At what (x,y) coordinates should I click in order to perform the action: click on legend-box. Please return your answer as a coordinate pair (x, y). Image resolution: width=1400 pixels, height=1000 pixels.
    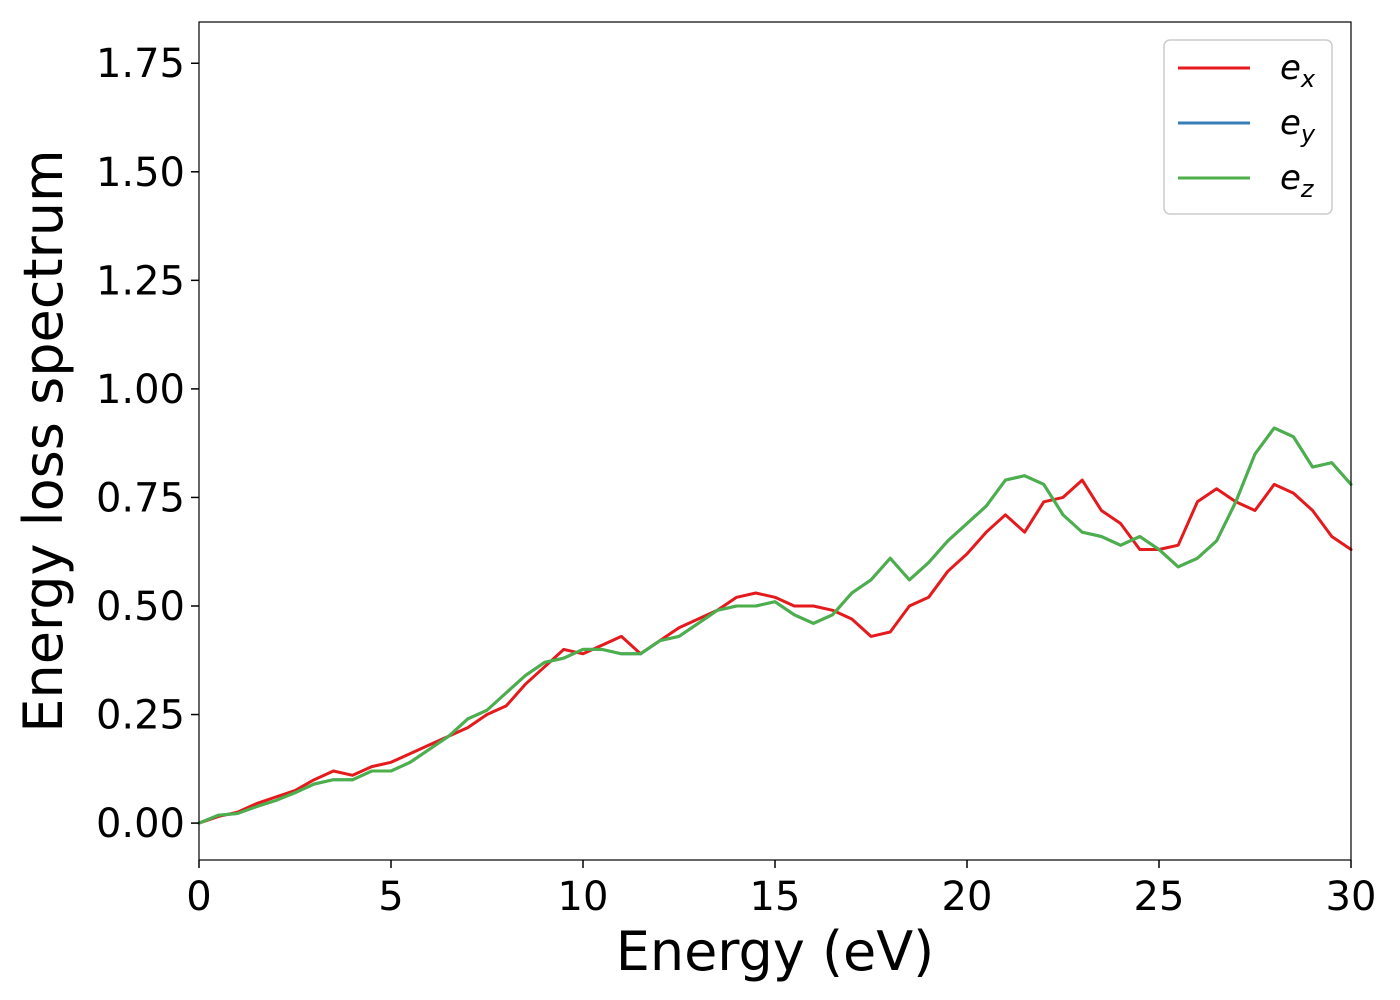
    Looking at the image, I should click on (1248, 127).